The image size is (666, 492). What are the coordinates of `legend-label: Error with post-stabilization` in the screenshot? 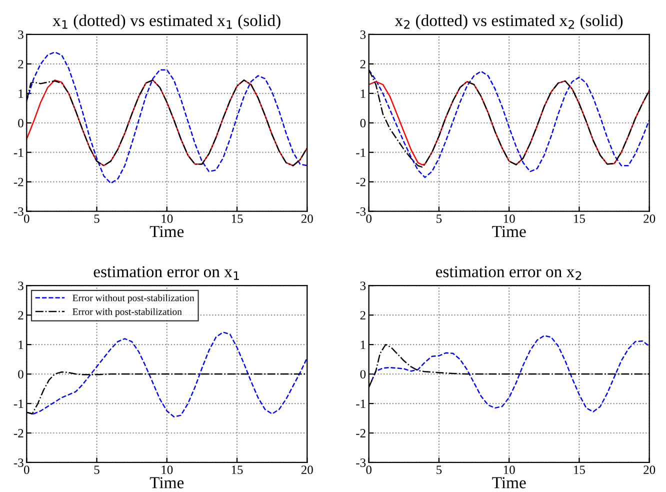 It's located at (127, 312).